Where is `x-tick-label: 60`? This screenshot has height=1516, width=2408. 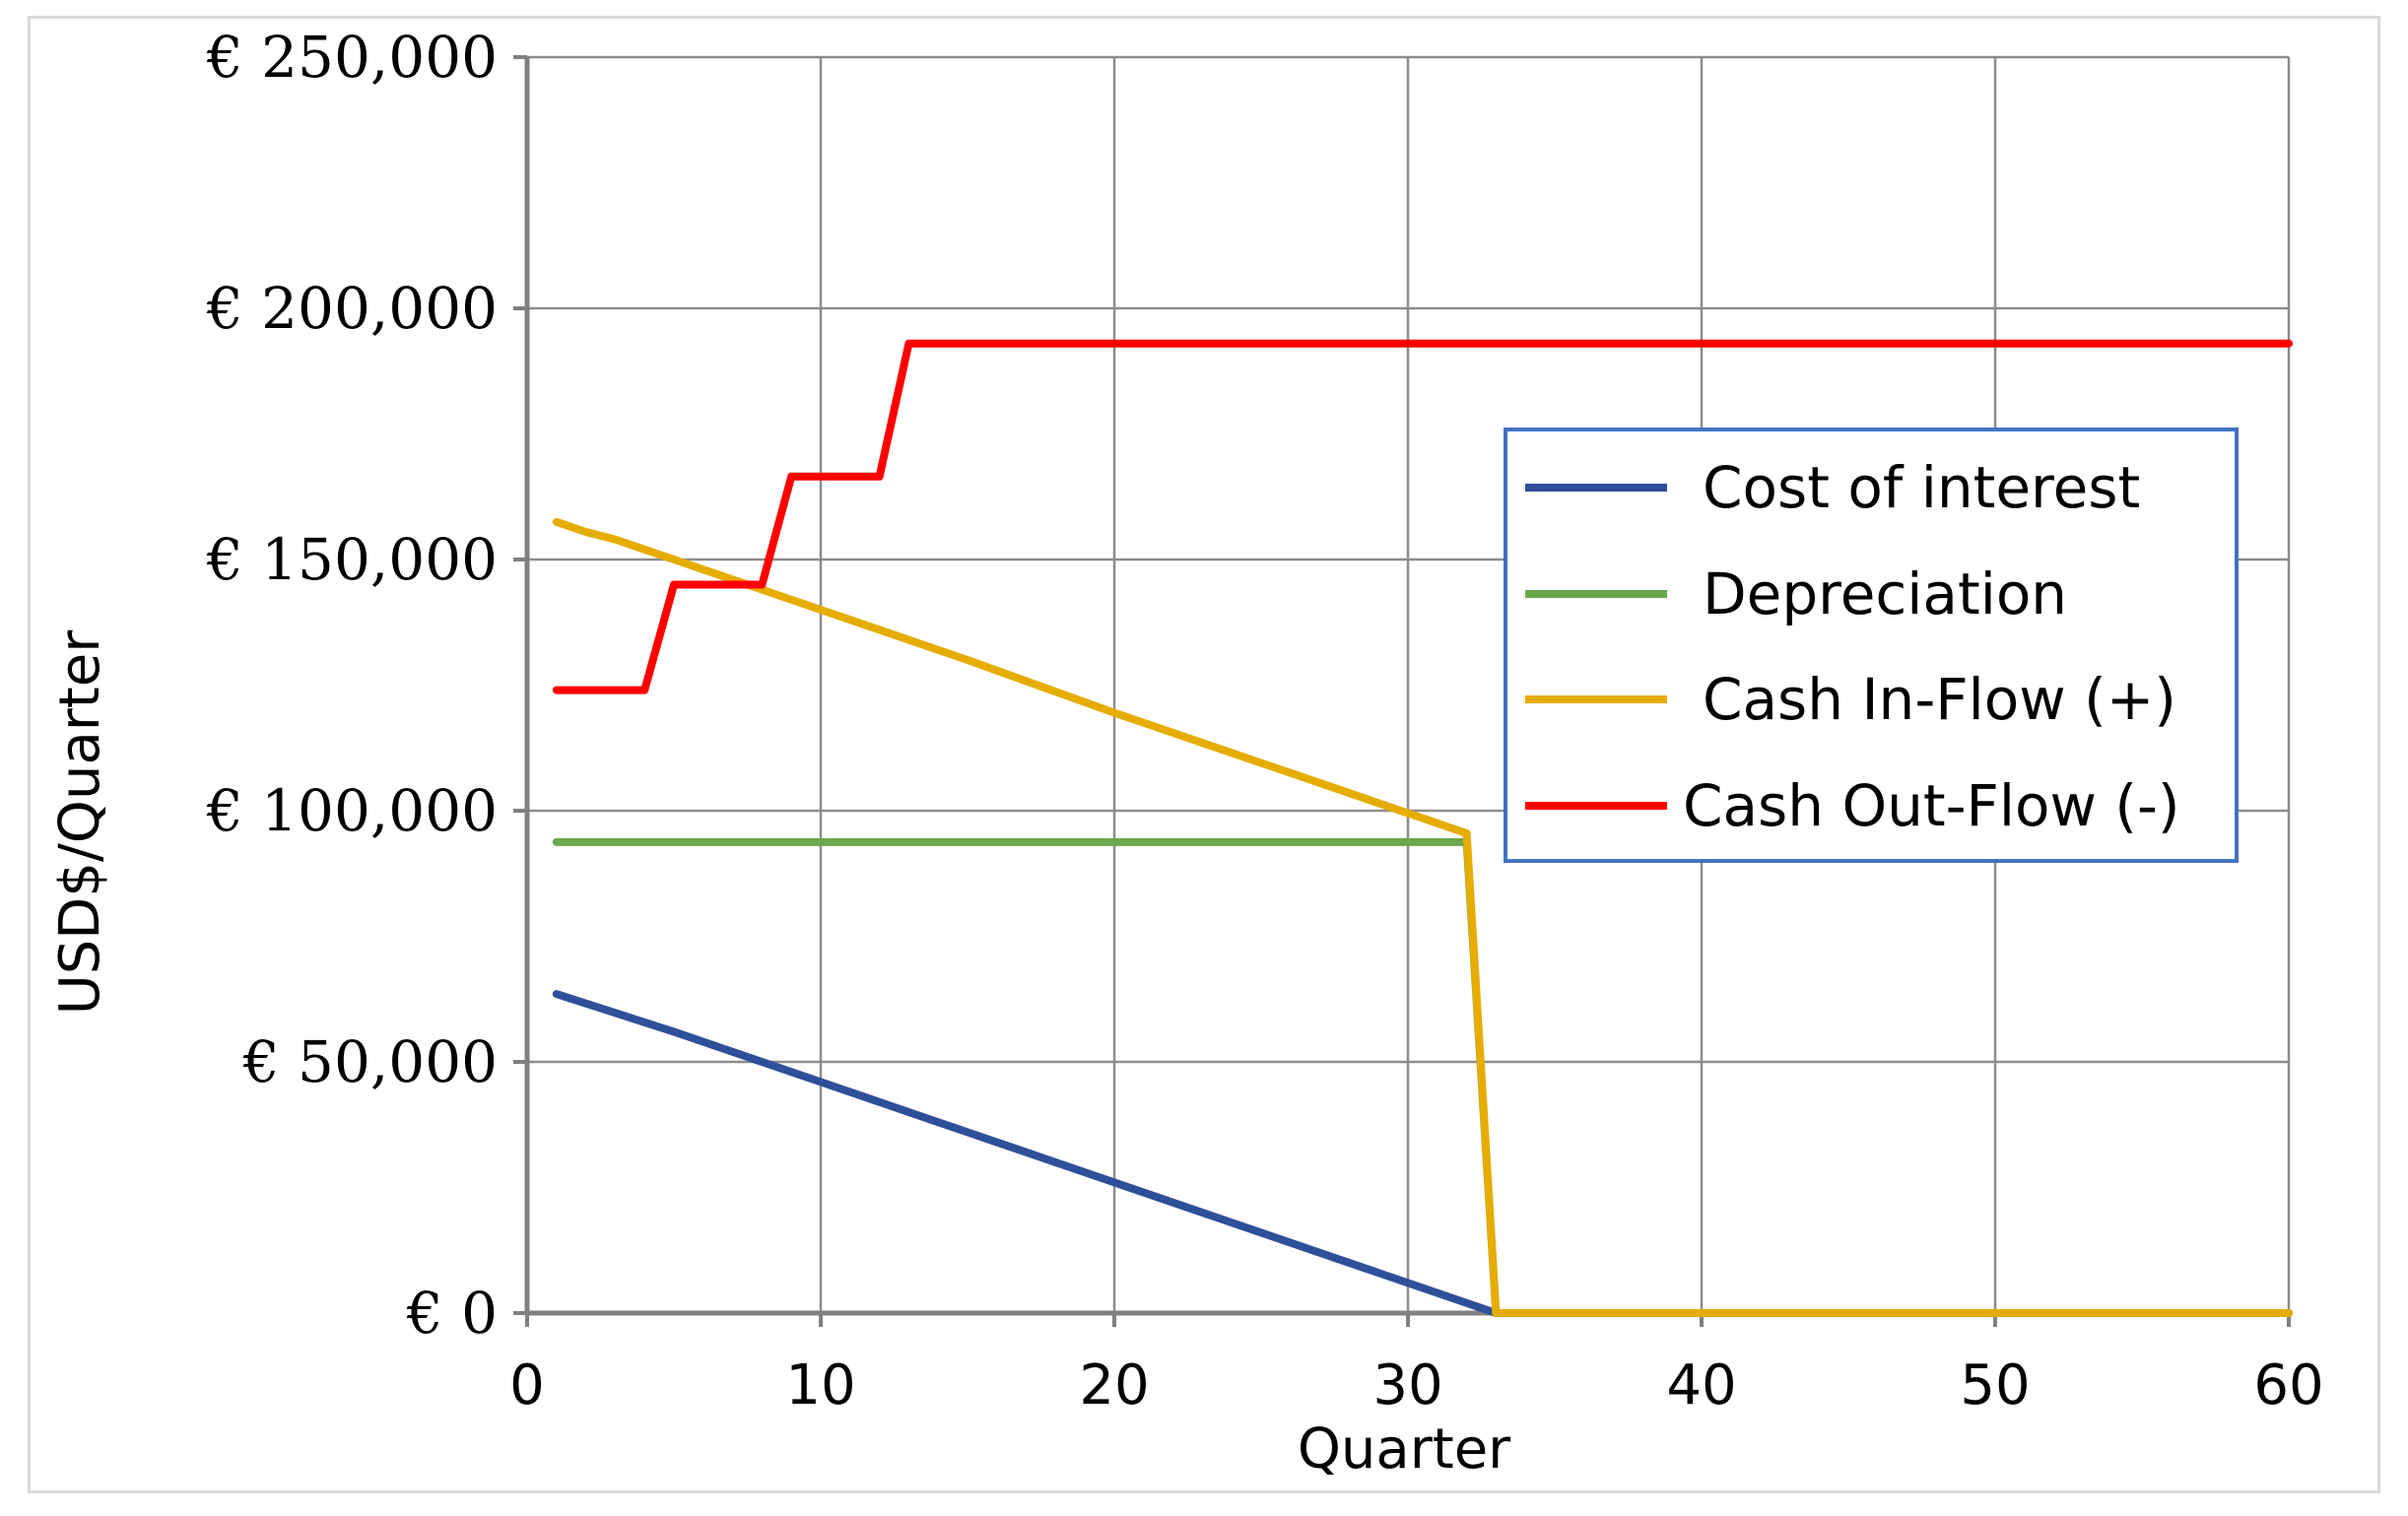 x-tick-label: 60 is located at coordinates (2288, 1385).